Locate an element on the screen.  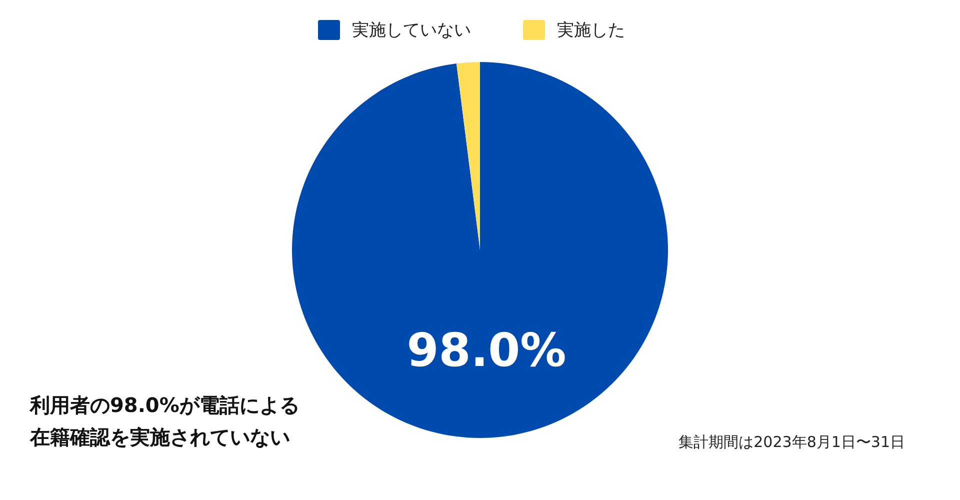
text: 集計期間は2023年8月1日〜31日 is located at coordinates (791, 442).